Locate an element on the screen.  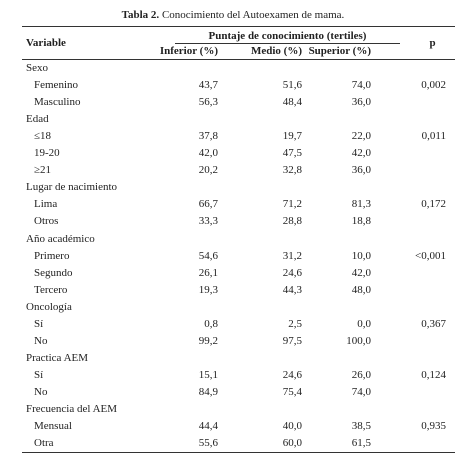
cell-value: 84,9 is located at coordinates (208, 391).